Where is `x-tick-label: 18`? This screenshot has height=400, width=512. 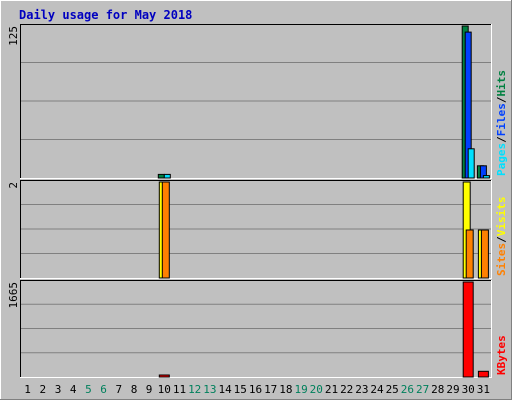
x-tick-label: 18 is located at coordinates (285, 389).